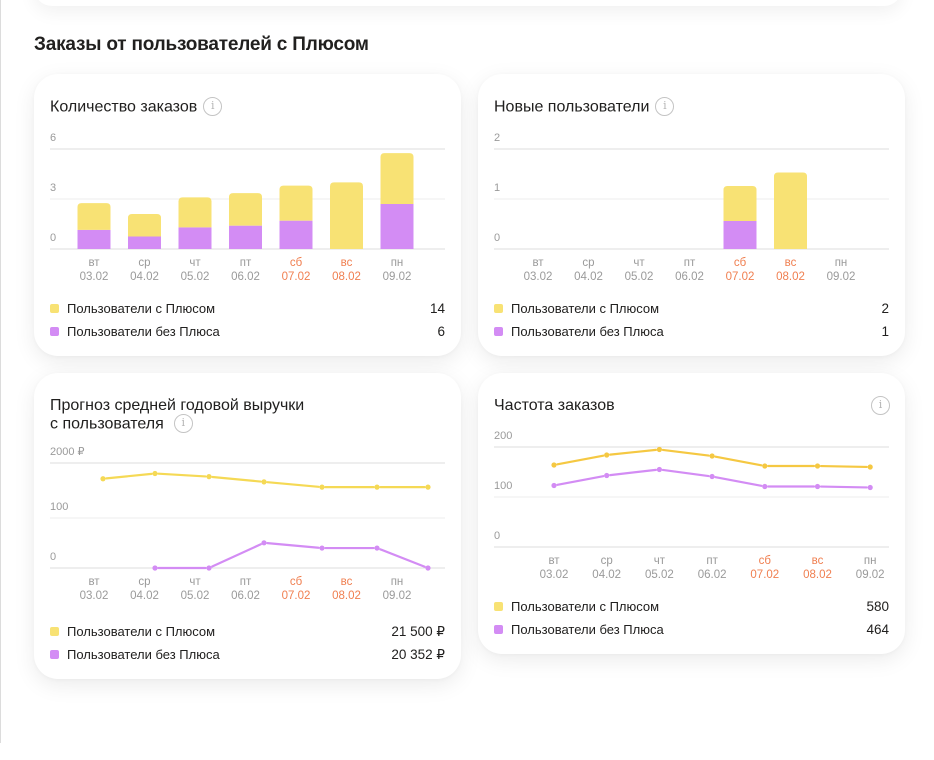 The image size is (934, 760). I want to click on revenue-title-line2: с пользователя, so click(107, 424).